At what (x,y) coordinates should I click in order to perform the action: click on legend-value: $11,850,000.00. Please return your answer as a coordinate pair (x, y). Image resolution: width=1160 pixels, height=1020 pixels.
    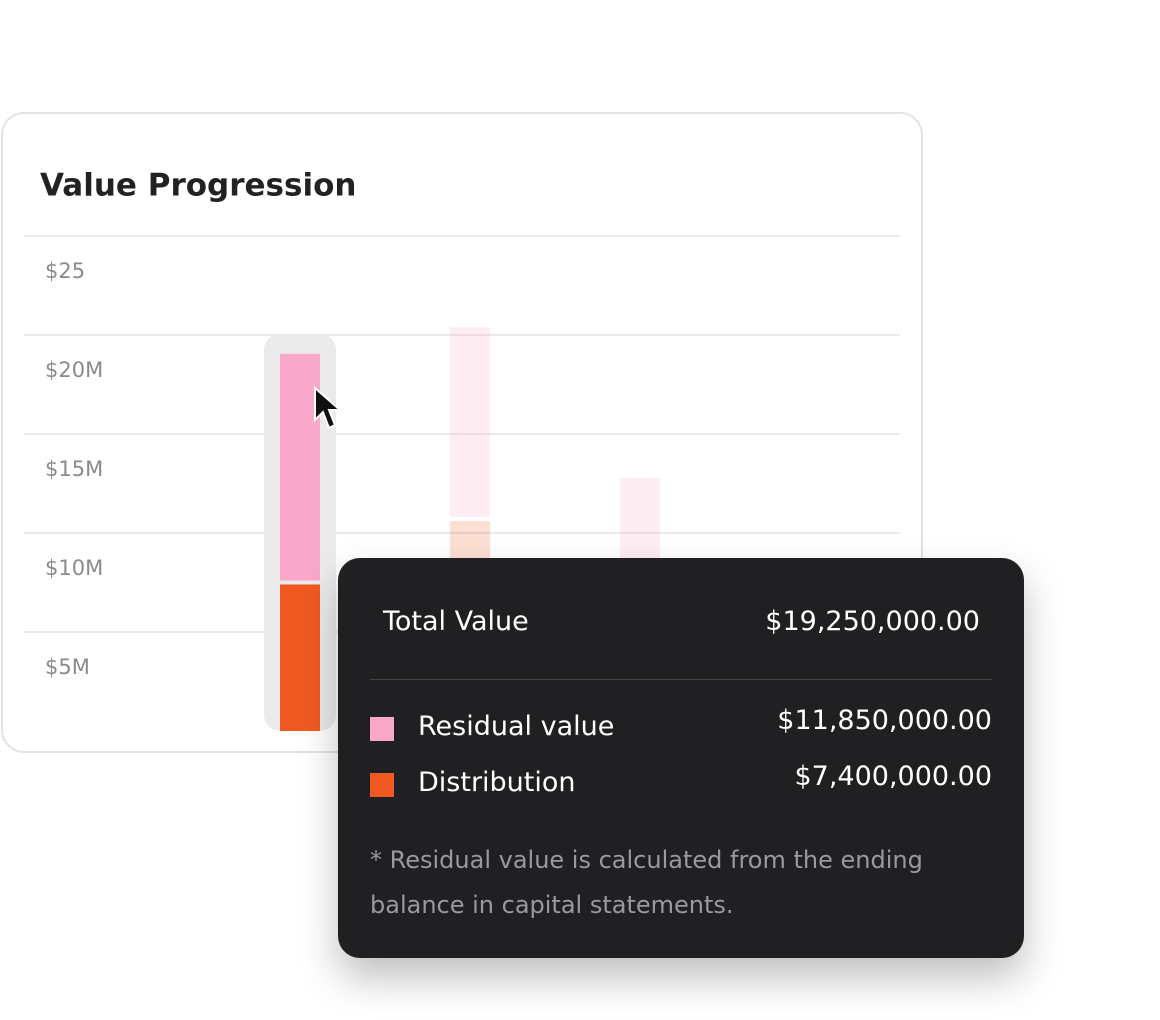
    Looking at the image, I should click on (884, 720).